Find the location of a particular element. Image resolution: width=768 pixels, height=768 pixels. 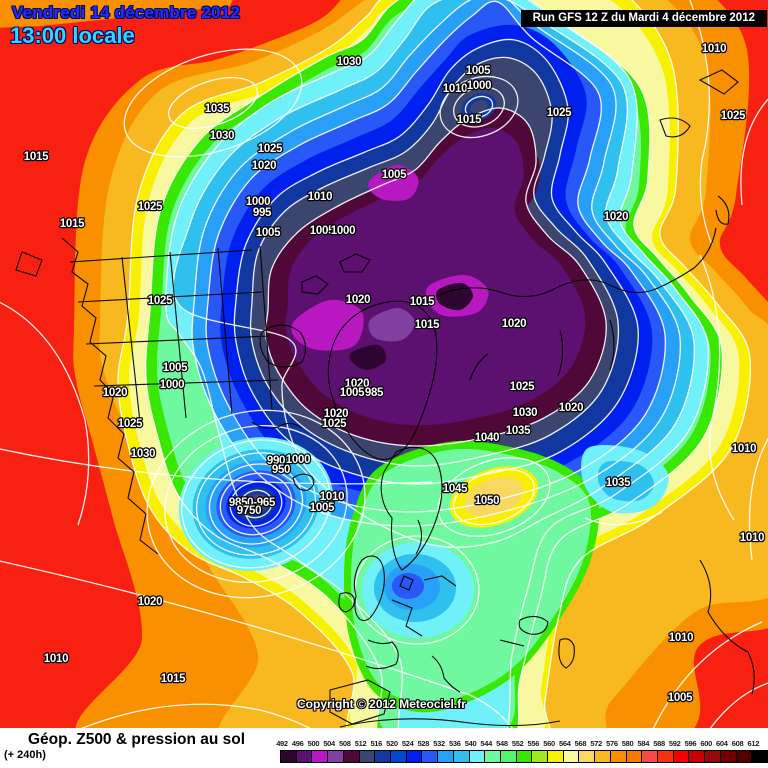

legend-subtitle: (+ 240h) is located at coordinates (25, 755).